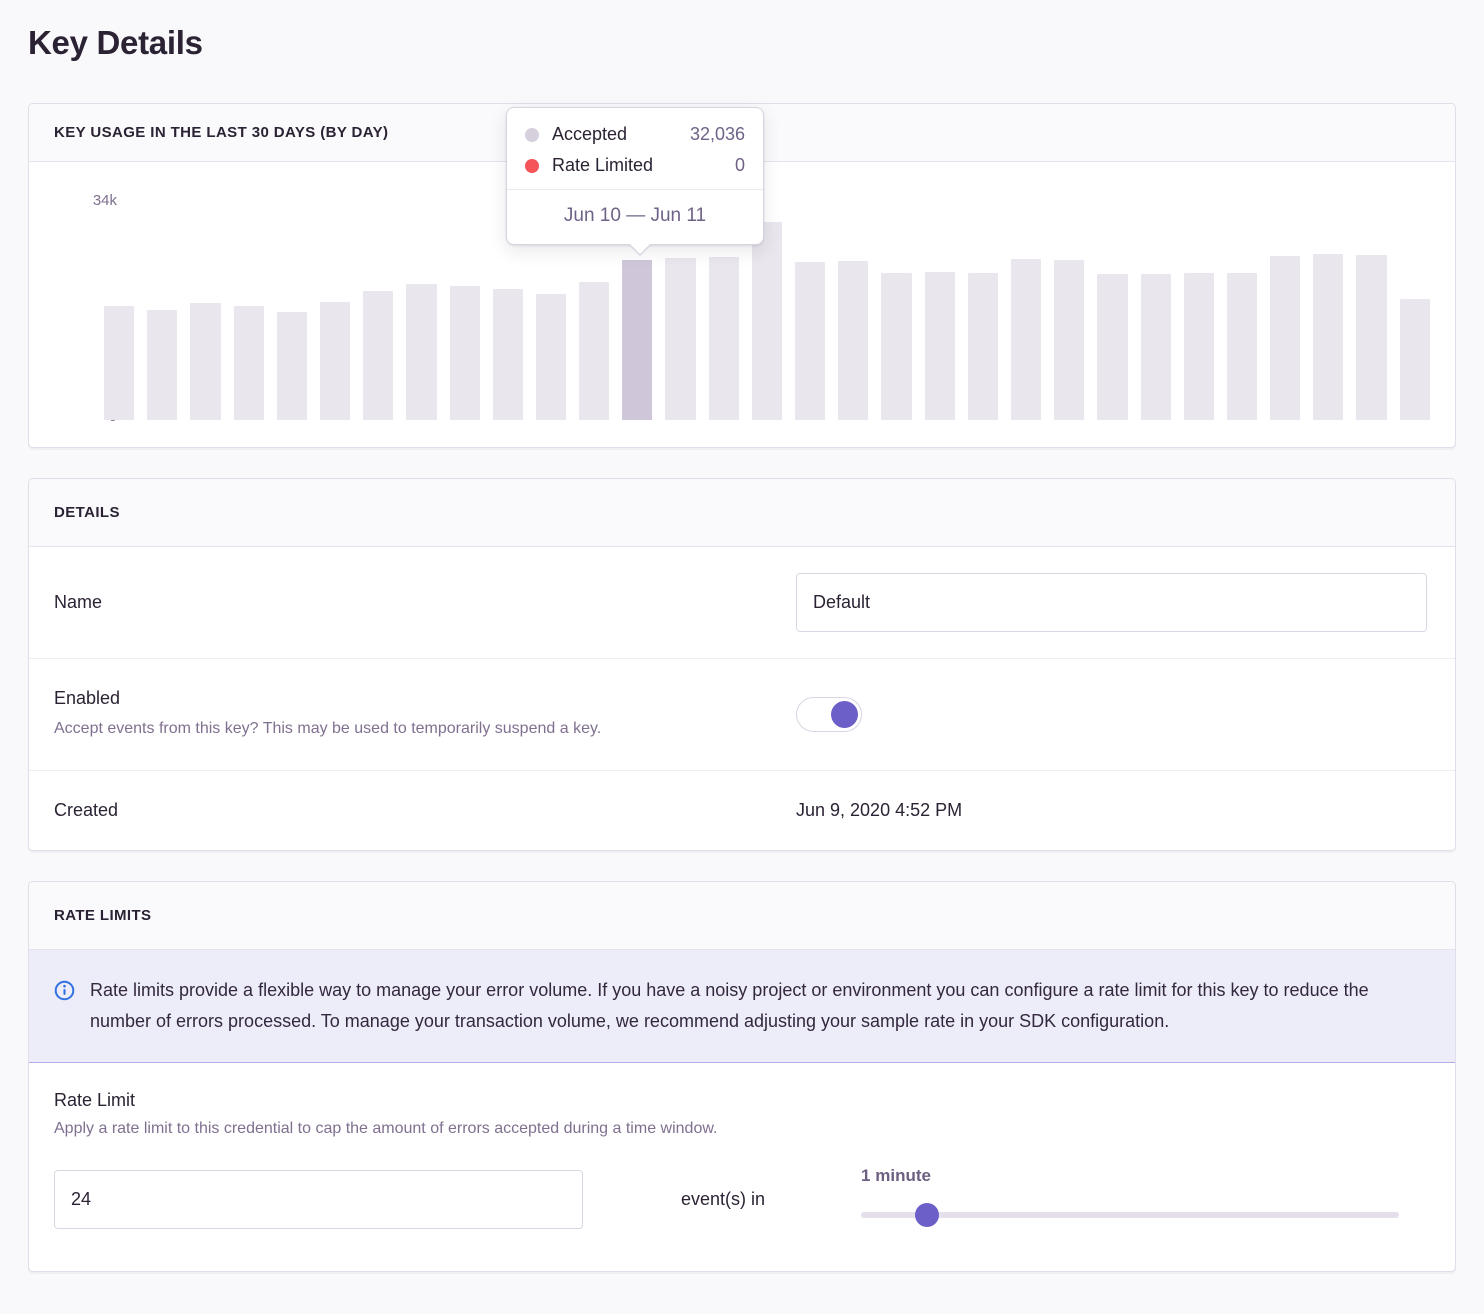 This screenshot has width=1484, height=1314. I want to click on tooltip-rate-limited-row: Rate Limited 0, so click(635, 165).